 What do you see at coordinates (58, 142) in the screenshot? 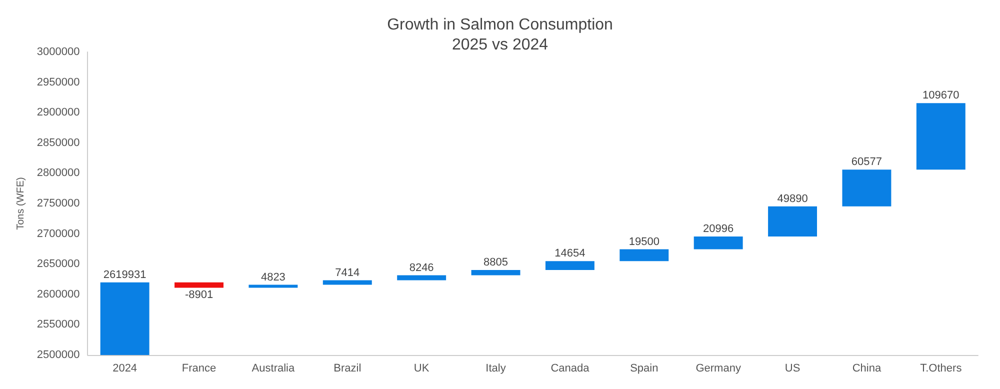
I see `y-tick-label: 2850000` at bounding box center [58, 142].